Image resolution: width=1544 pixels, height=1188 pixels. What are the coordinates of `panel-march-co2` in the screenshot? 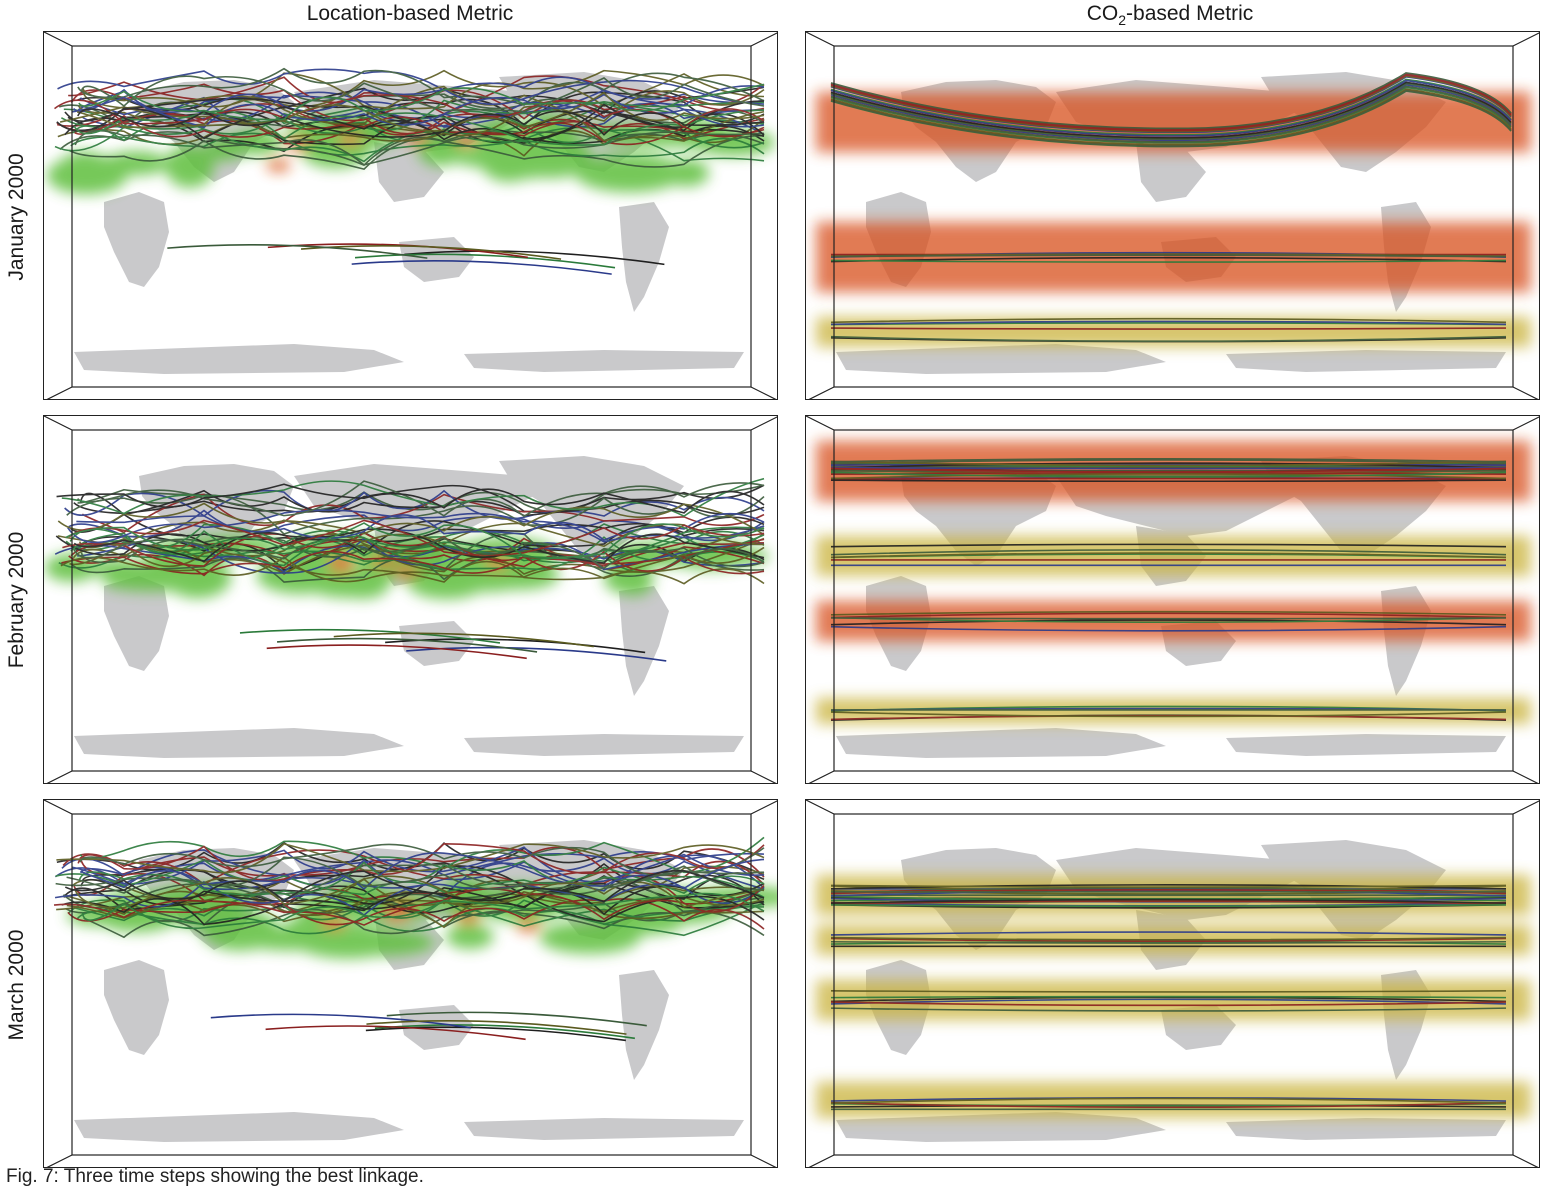 It's located at (1172, 983).